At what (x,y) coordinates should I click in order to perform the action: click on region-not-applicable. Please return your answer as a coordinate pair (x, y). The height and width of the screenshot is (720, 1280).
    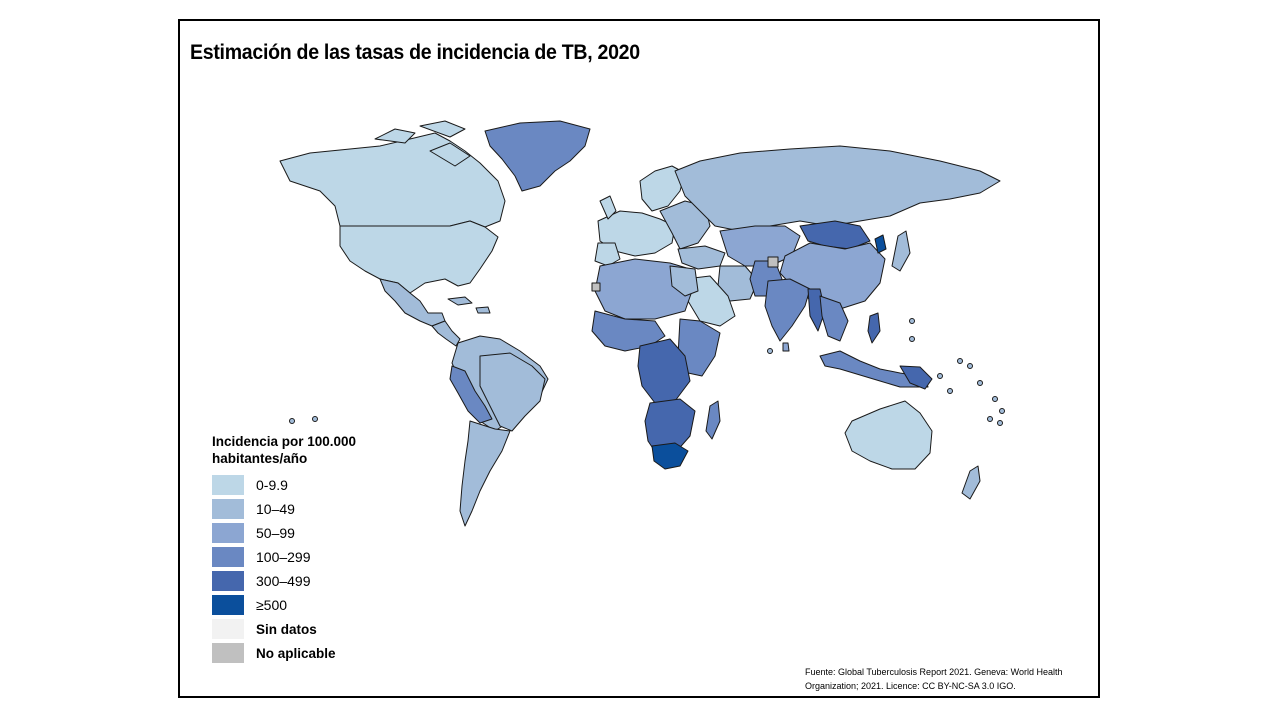
    Looking at the image, I should click on (773, 262).